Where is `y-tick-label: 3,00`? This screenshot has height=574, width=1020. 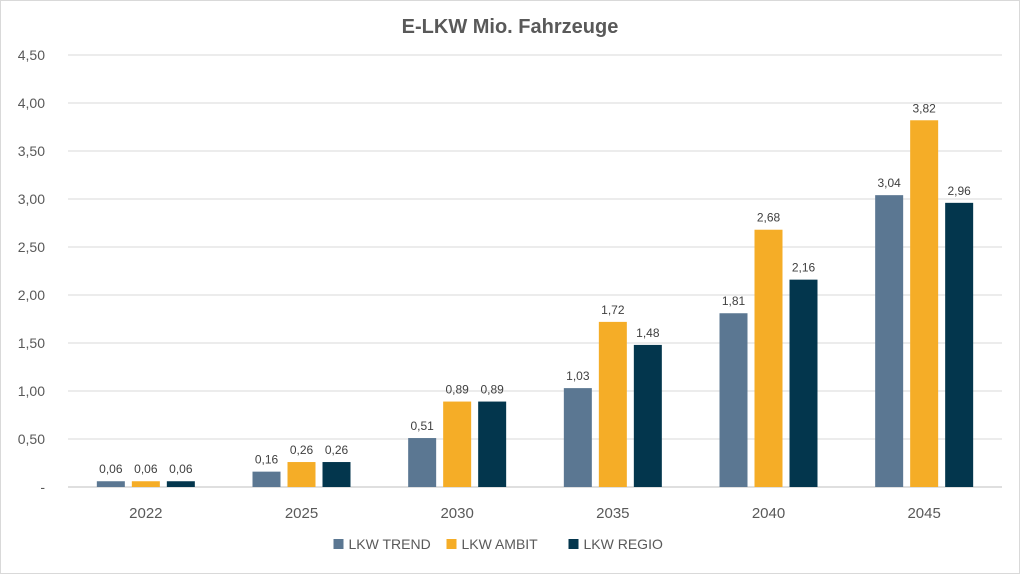
y-tick-label: 3,00 is located at coordinates (31, 199).